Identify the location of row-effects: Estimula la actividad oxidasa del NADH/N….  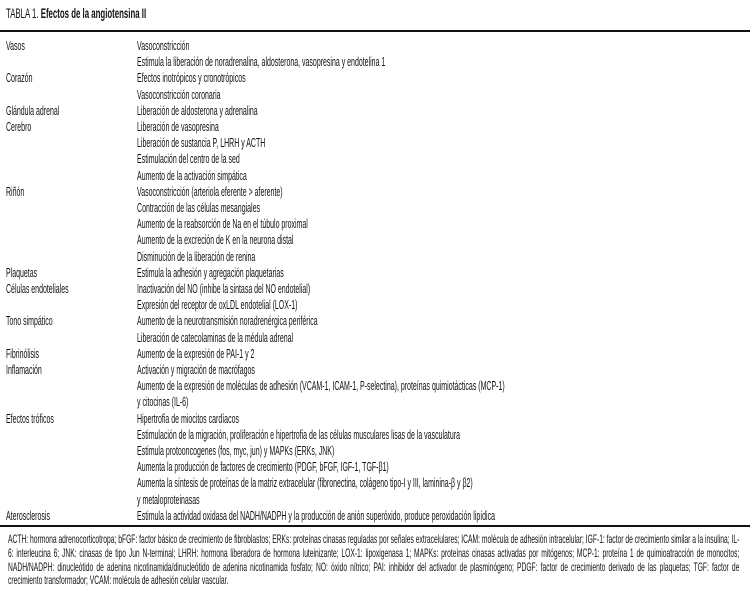
(441, 516).